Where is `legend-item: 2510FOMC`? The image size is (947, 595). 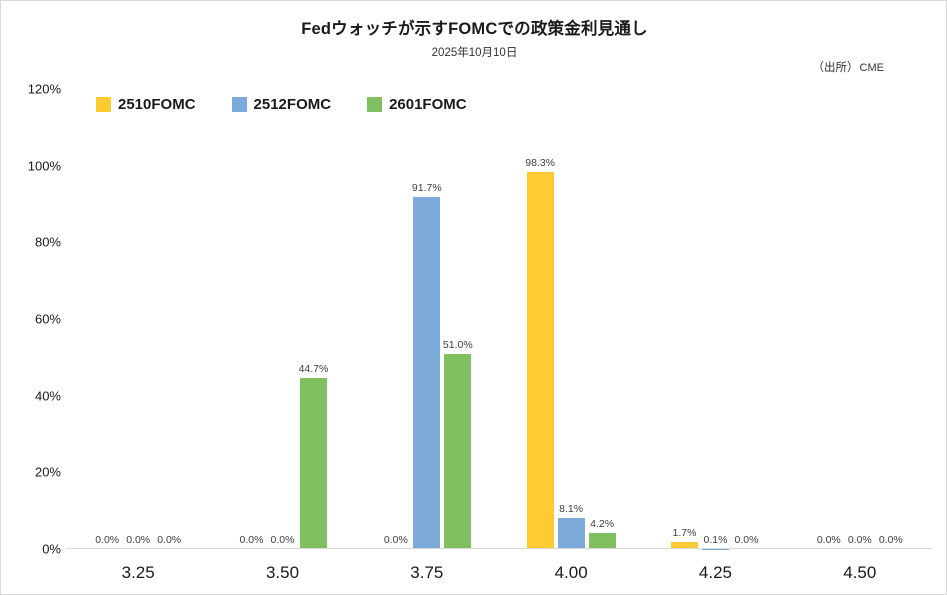
legend-item: 2510FOMC is located at coordinates (146, 104).